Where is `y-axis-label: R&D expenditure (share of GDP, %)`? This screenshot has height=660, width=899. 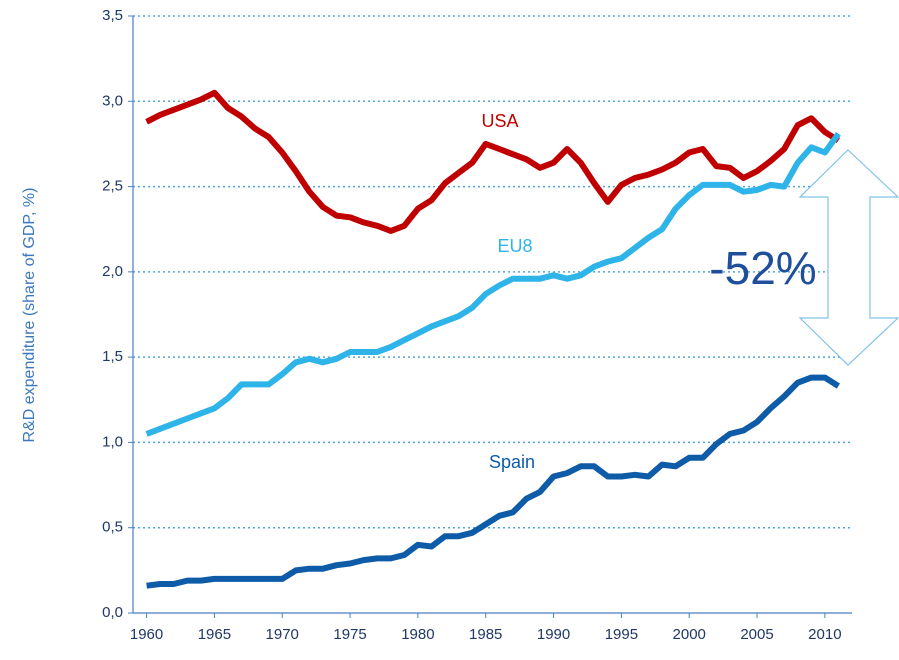 y-axis-label: R&D expenditure (share of GDP, %) is located at coordinates (29, 315).